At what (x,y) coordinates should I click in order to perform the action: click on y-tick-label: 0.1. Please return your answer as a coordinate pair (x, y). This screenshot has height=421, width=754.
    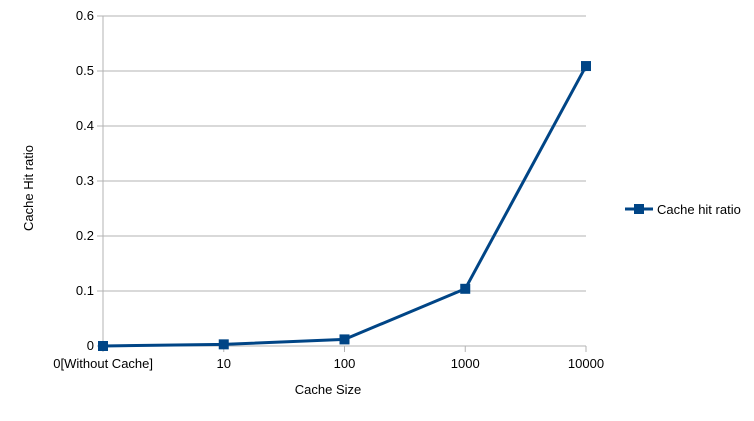
    Looking at the image, I should click on (85, 290).